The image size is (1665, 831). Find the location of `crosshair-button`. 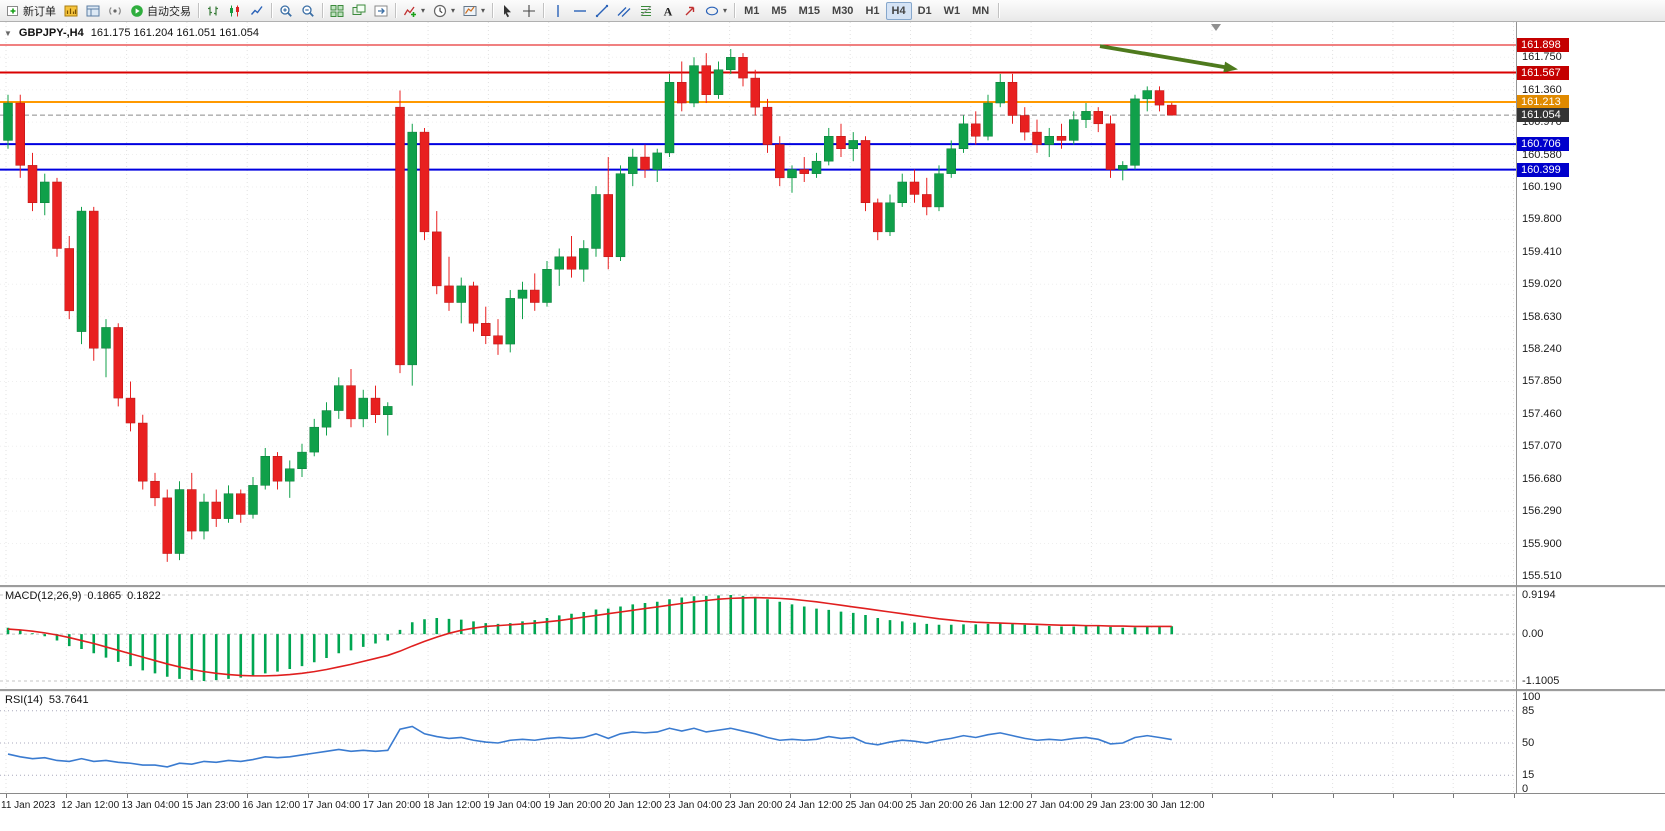

crosshair-button is located at coordinates (529, 11).